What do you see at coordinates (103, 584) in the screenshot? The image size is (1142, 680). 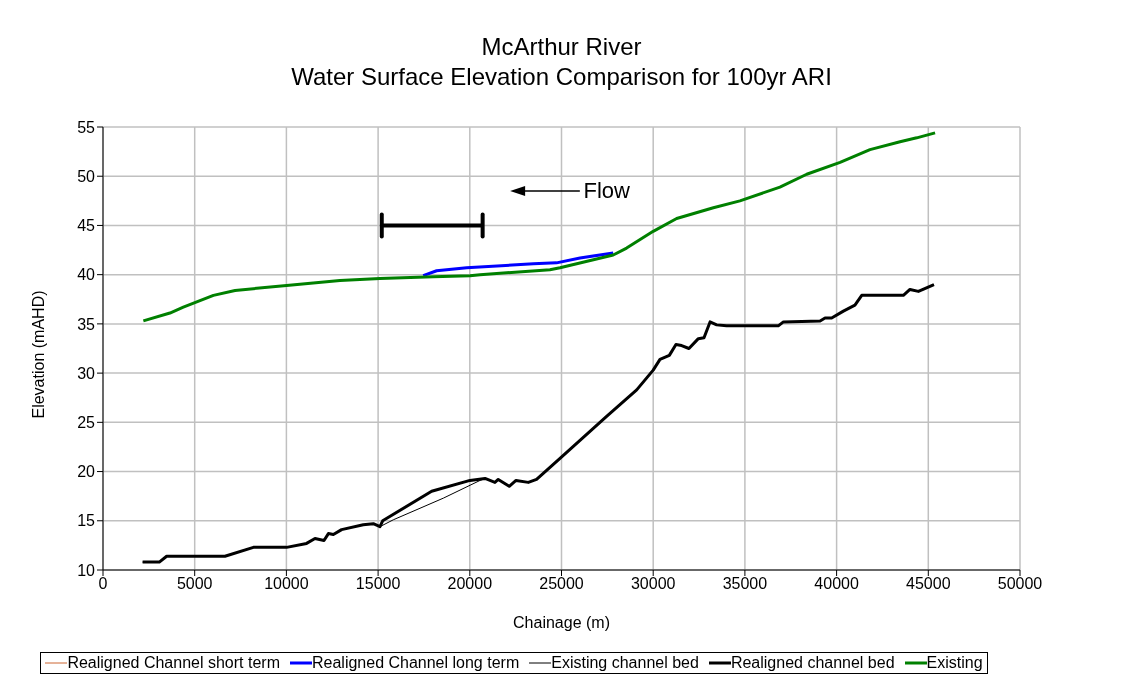 I see `x-tick-label: 0` at bounding box center [103, 584].